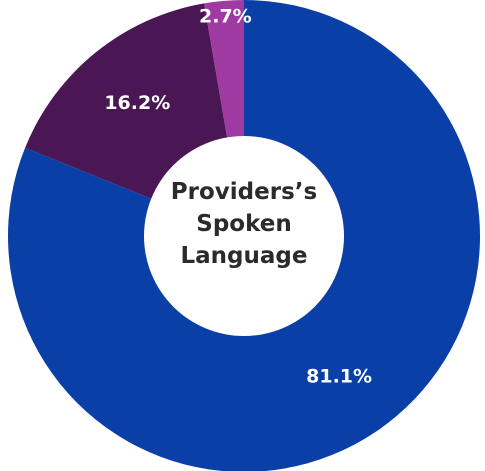 Image resolution: width=485 pixels, height=471 pixels. Describe the element at coordinates (244, 224) in the screenshot. I see `chart-title: Providers’s Spoken Language` at that location.